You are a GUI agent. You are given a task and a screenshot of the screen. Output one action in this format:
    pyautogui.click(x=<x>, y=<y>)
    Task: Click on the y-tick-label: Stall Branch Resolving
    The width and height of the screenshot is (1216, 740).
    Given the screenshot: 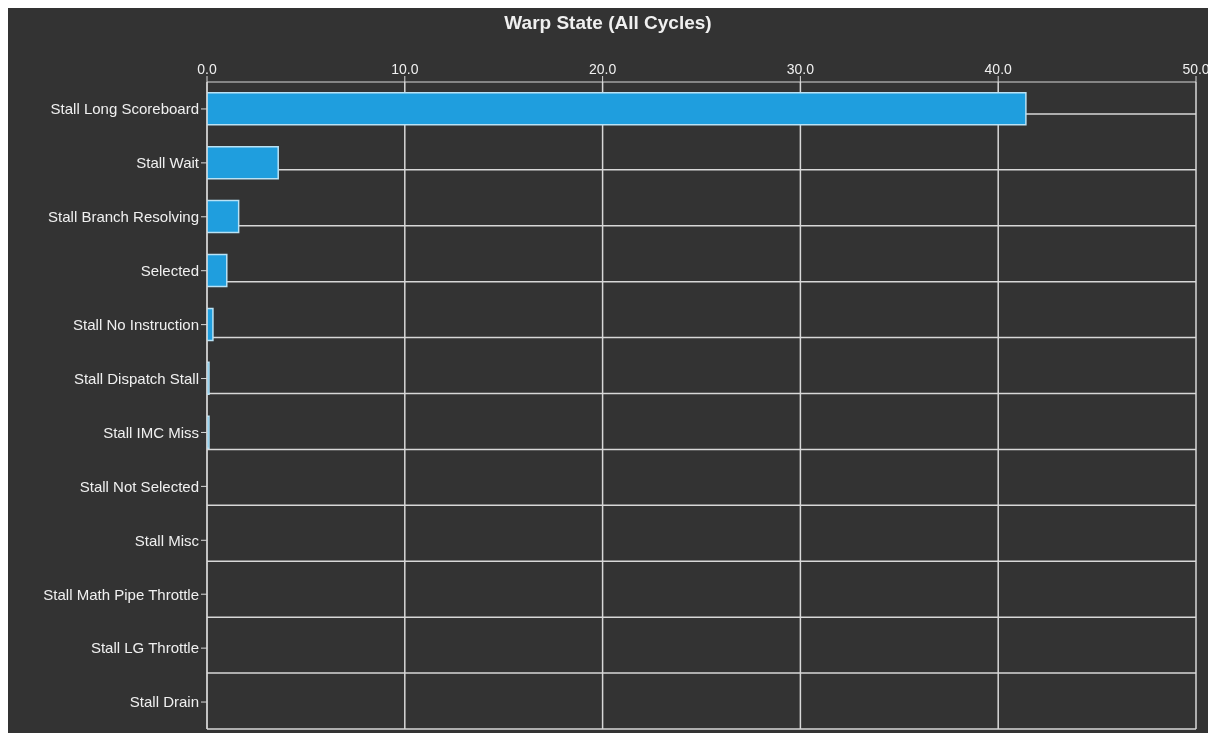 What is the action you would take?
    pyautogui.click(x=123, y=217)
    